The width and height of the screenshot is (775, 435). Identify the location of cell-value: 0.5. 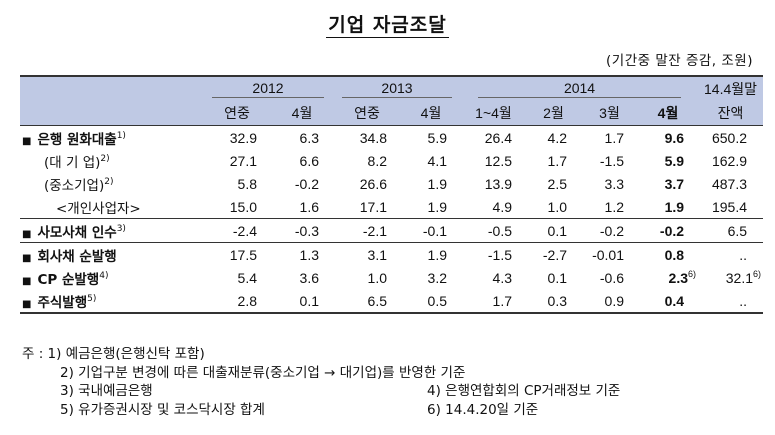
(431, 301).